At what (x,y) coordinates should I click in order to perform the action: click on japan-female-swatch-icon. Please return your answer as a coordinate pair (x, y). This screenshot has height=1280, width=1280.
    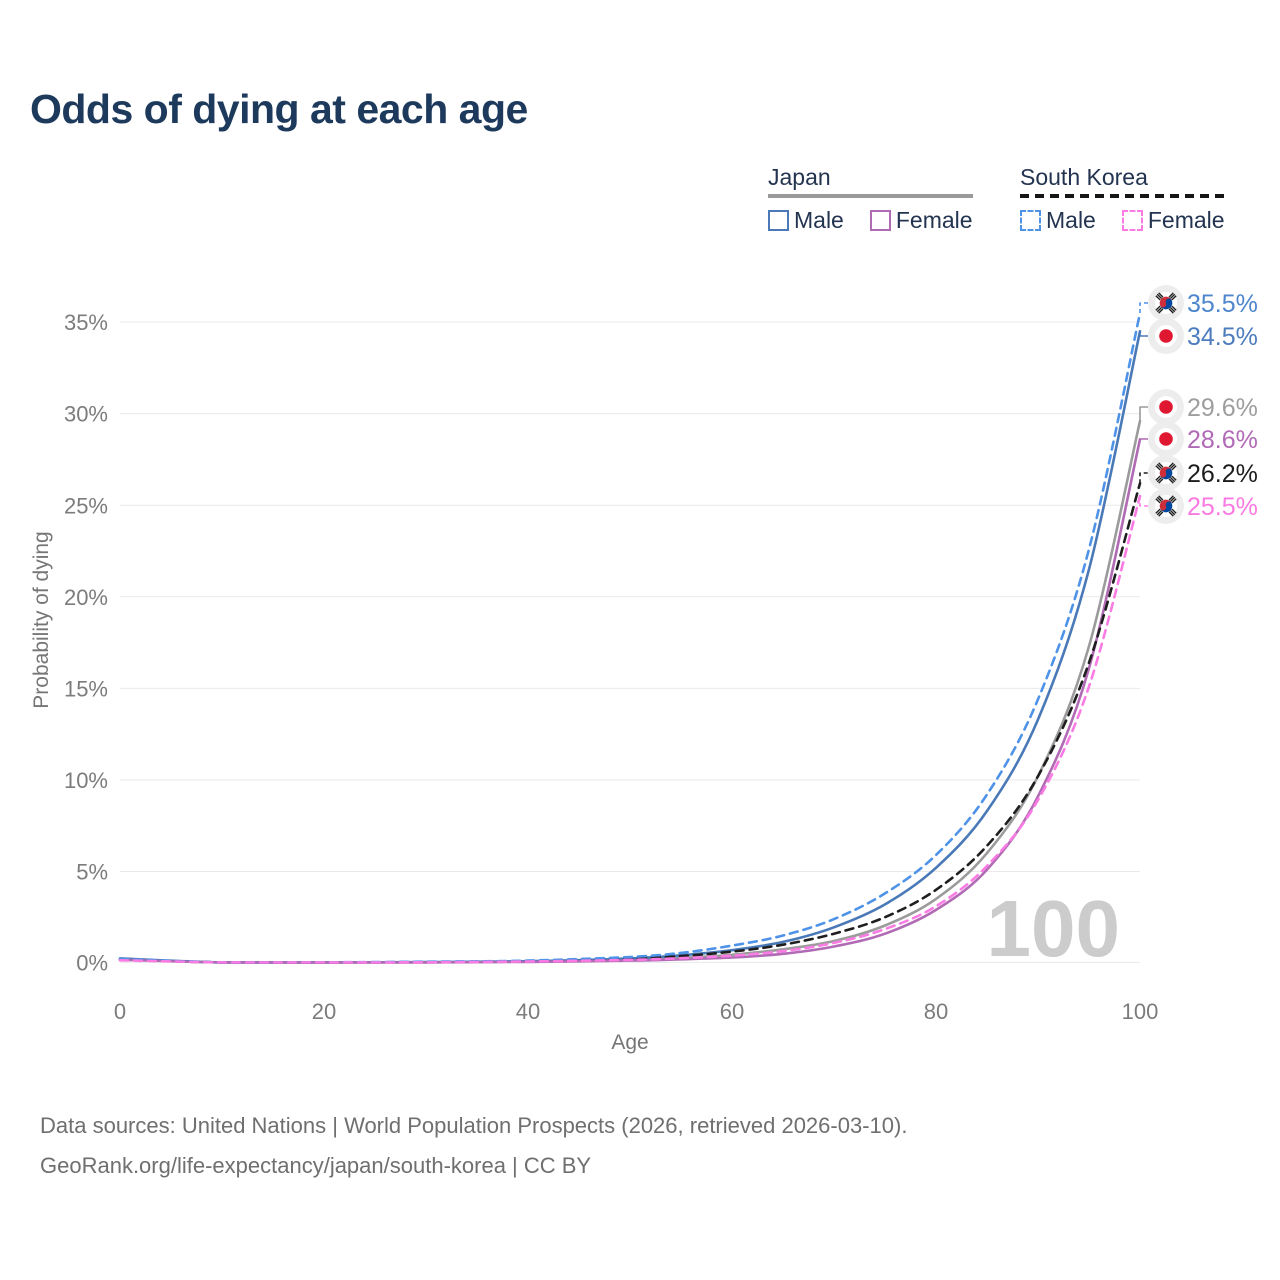
    Looking at the image, I should click on (880, 220).